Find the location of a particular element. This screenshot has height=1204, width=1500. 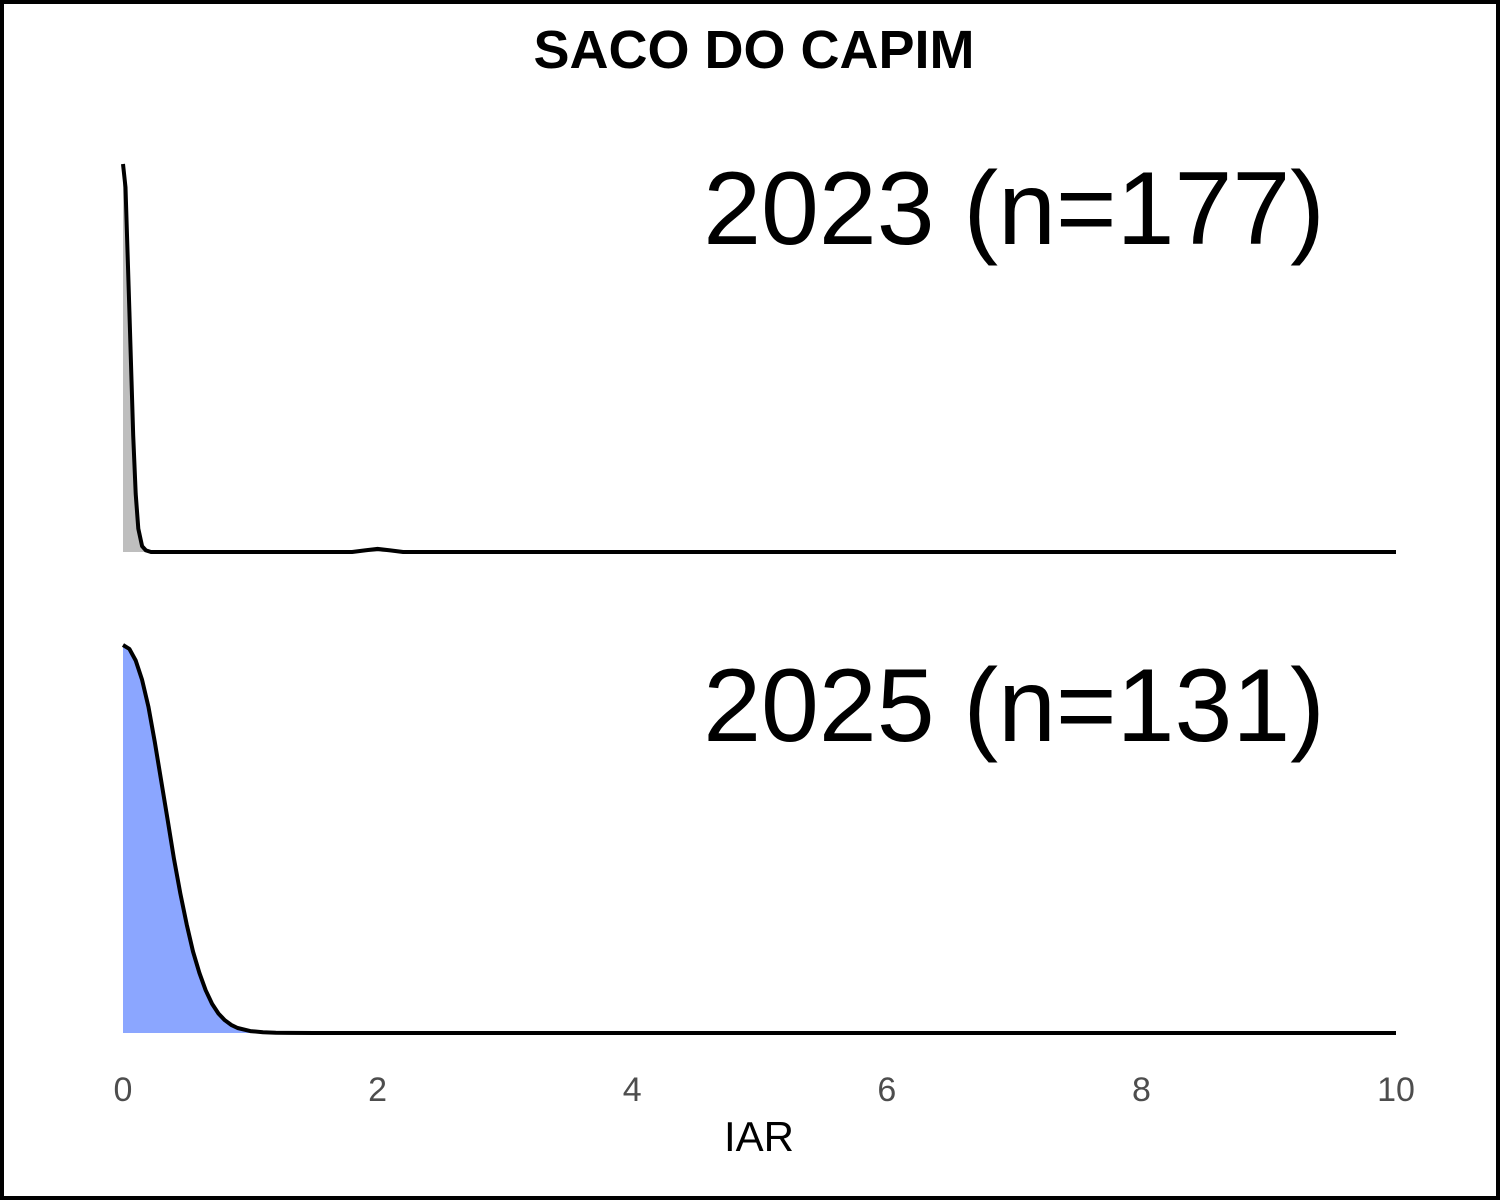

chart-title: SACO DO CAPIM is located at coordinates (753, 50).